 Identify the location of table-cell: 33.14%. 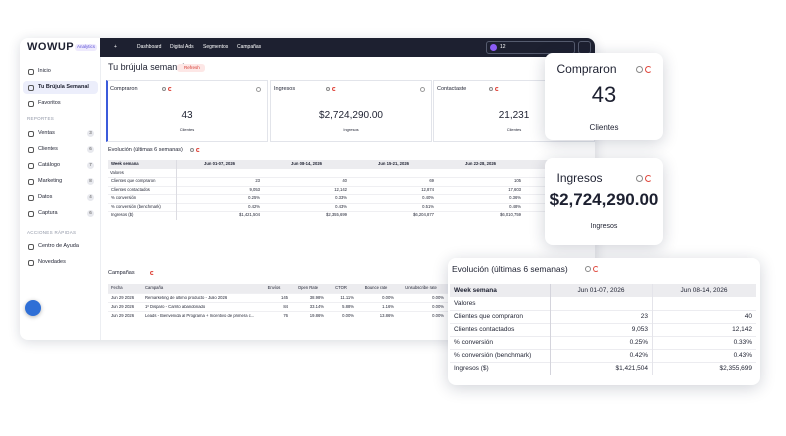
(316, 307).